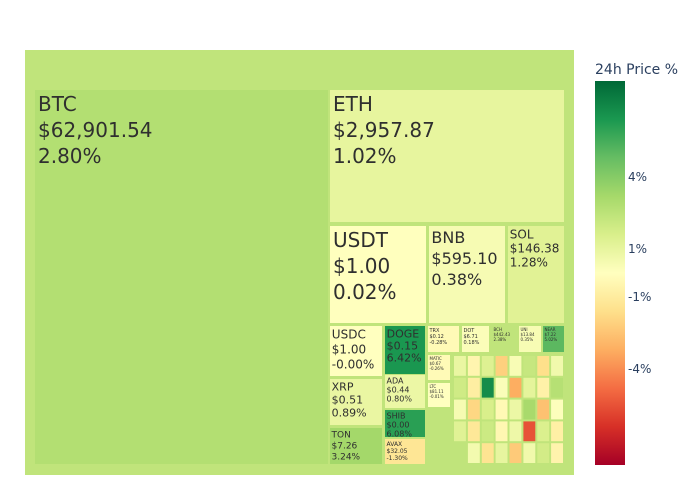 Image resolution: width=700 pixels, height=500 pixels. I want to click on tile-dot: DOT$6.710.18%, so click(475, 339).